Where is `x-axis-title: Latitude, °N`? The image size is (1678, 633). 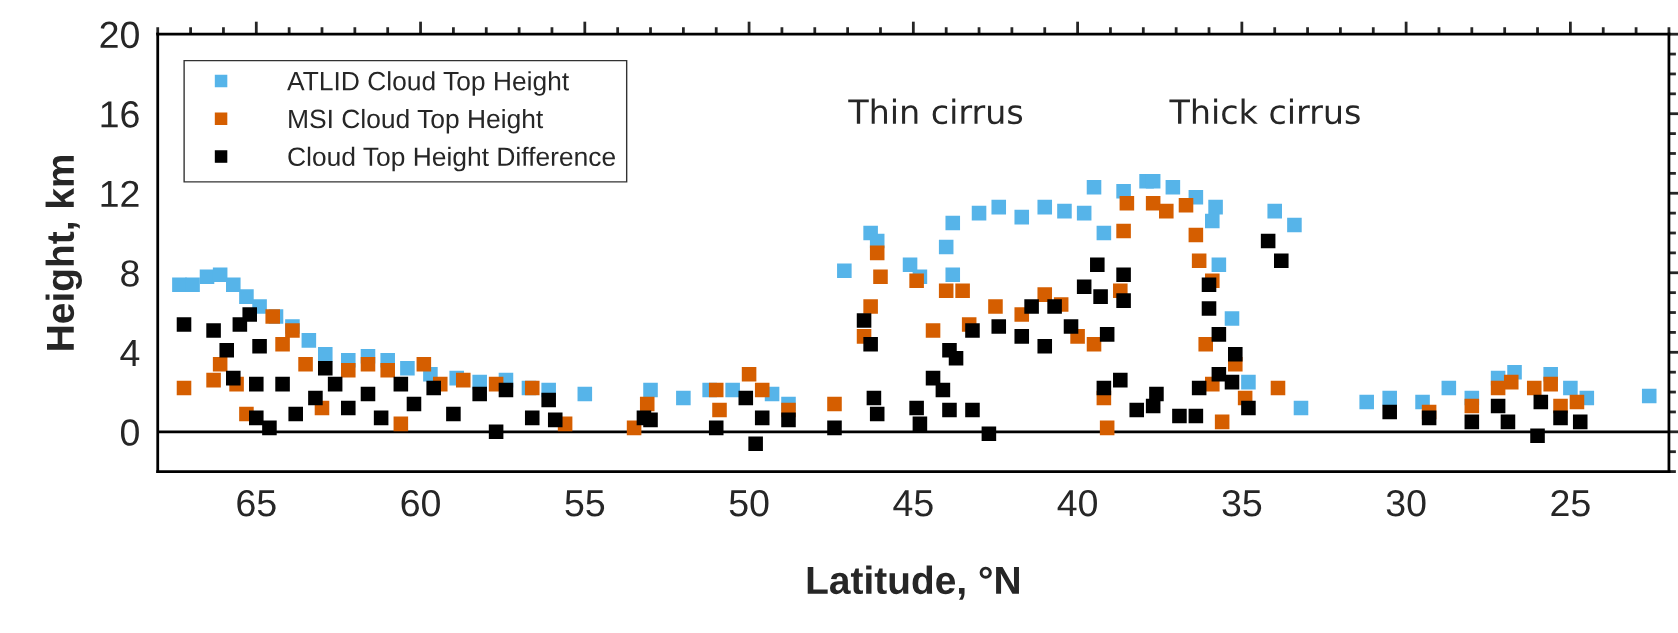
x-axis-title: Latitude, °N is located at coordinates (913, 582).